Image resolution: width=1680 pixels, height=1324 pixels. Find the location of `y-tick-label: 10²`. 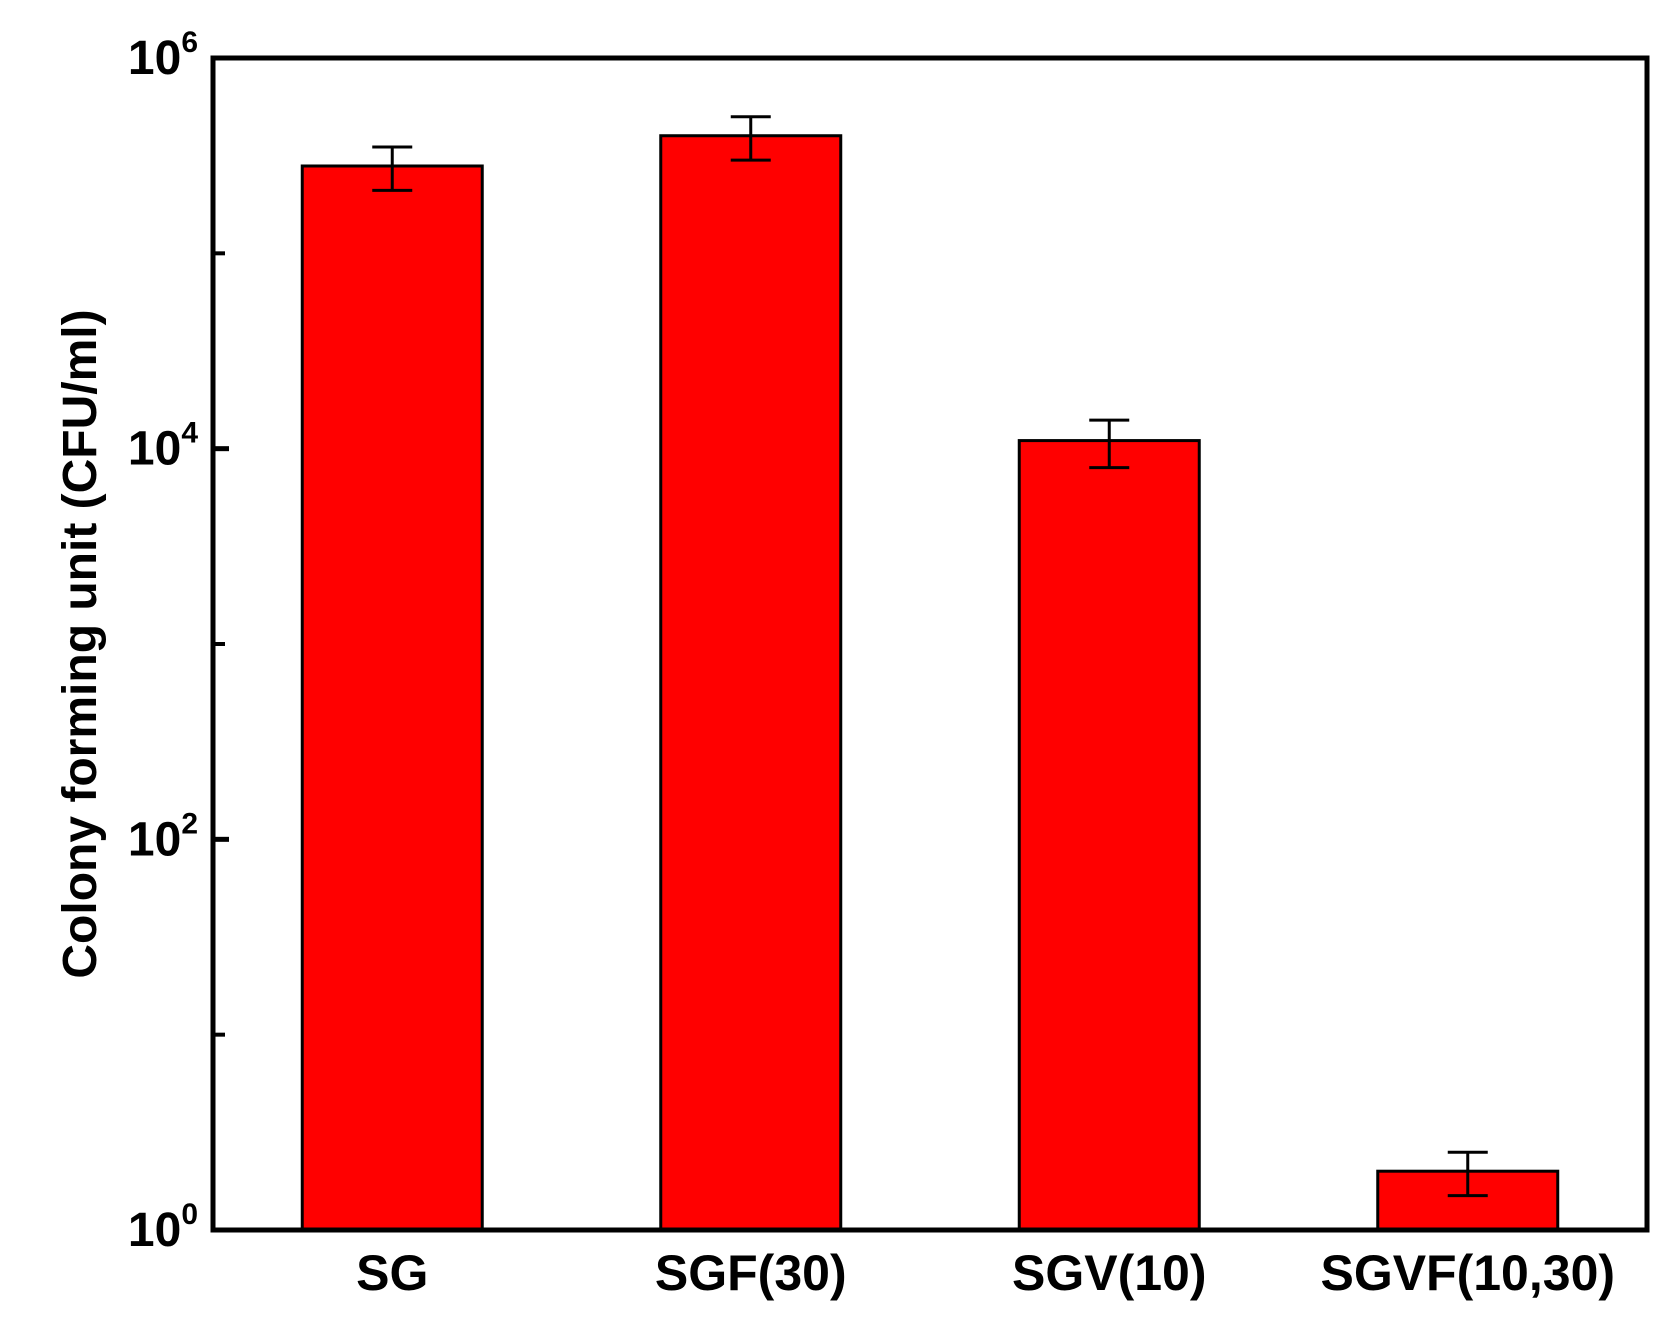

y-tick-label: 10² is located at coordinates (163, 836).